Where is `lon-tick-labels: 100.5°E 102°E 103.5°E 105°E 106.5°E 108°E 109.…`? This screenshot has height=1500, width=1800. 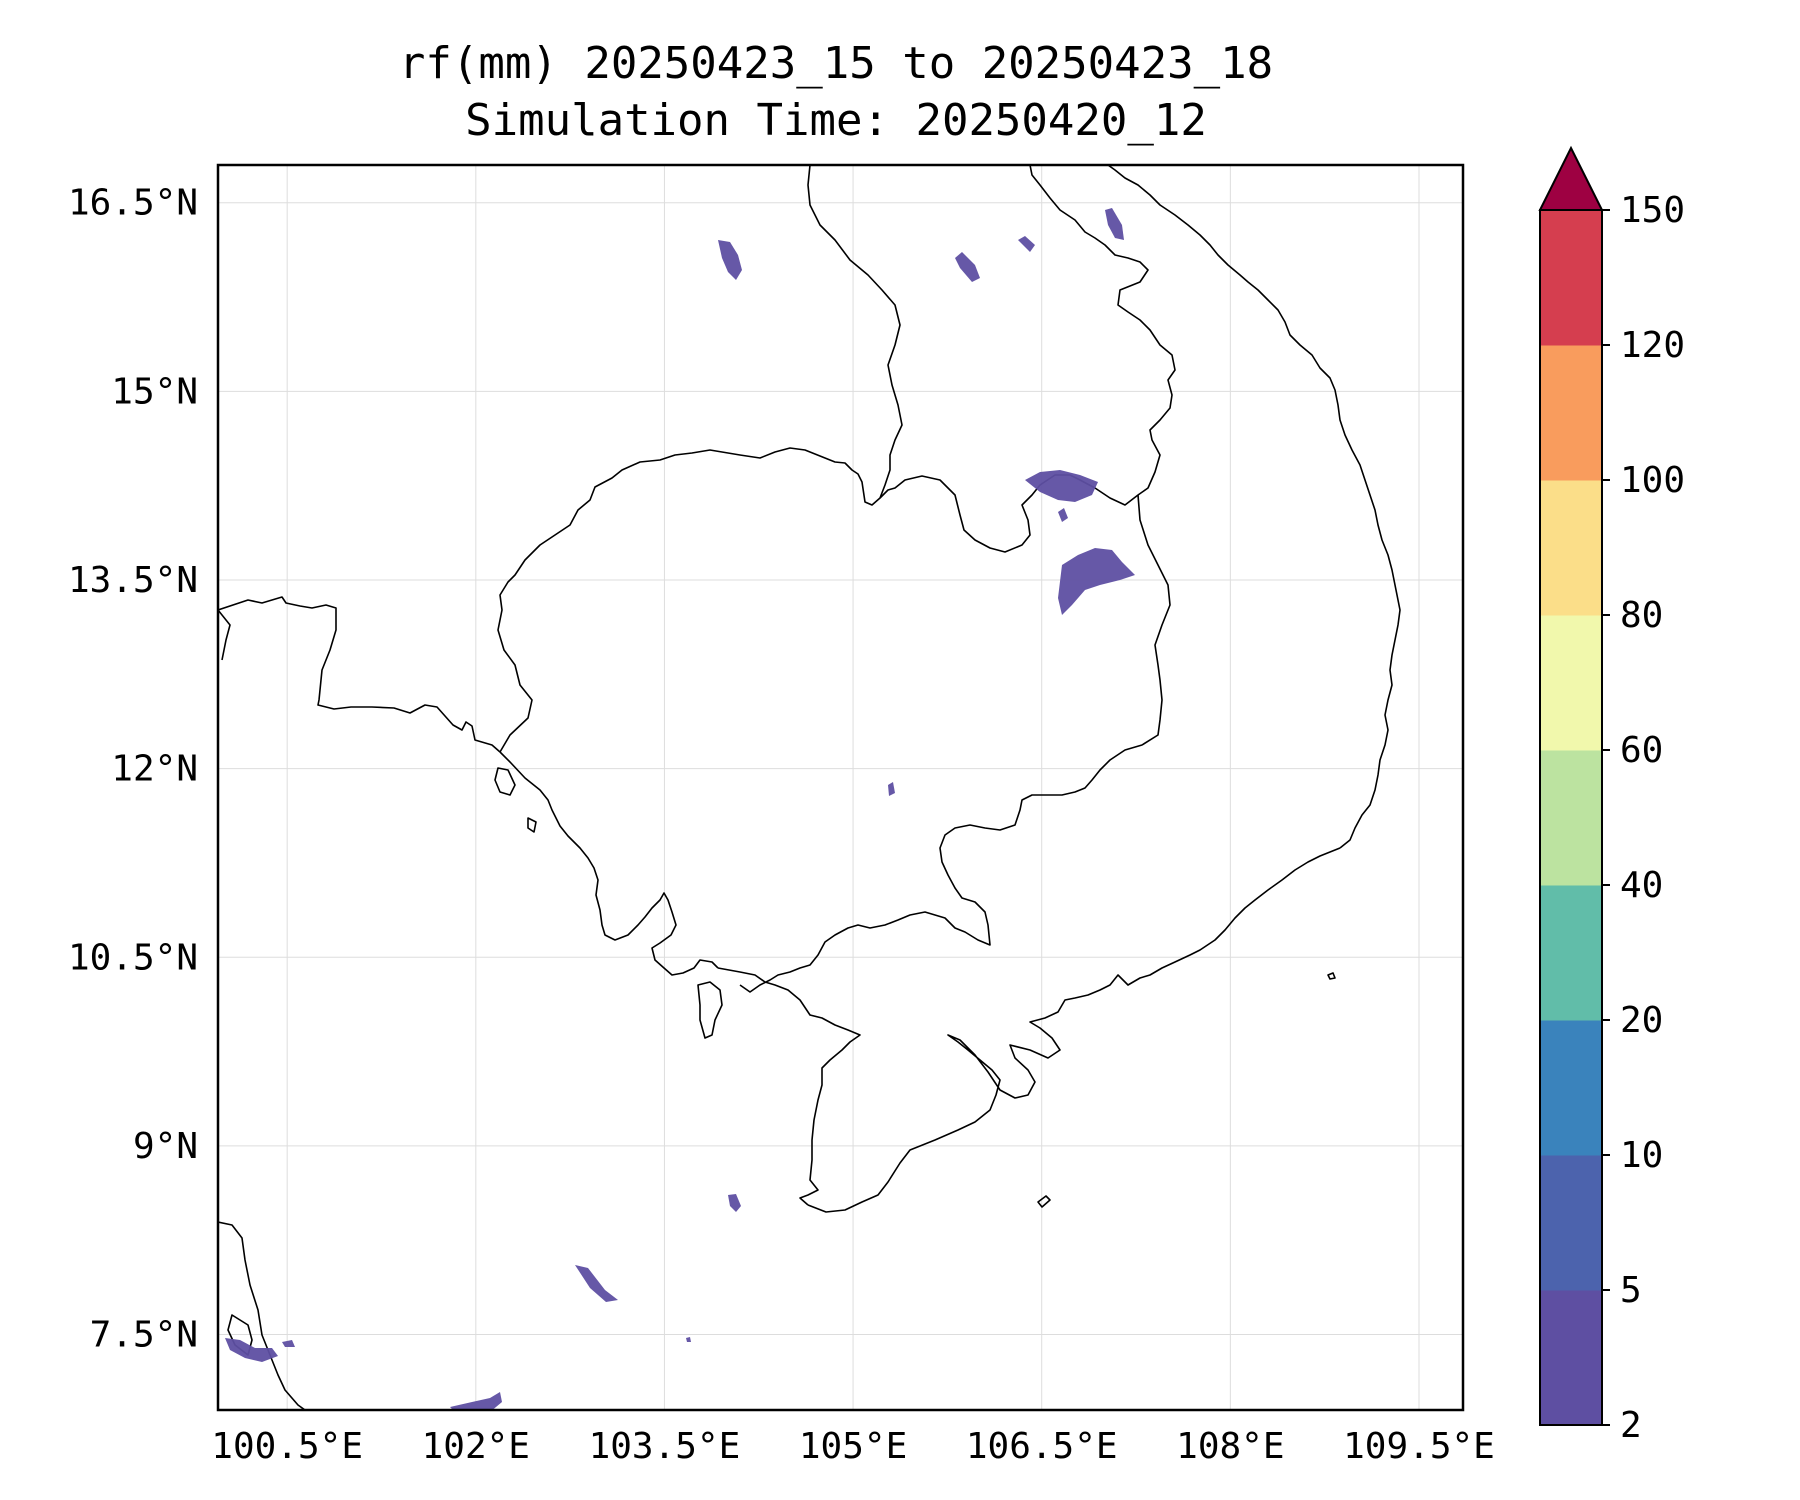
lon-tick-labels: 100.5°E 102°E 103.5°E 105°E 106.5°E 108°E 109.… is located at coordinates (853, 1446).